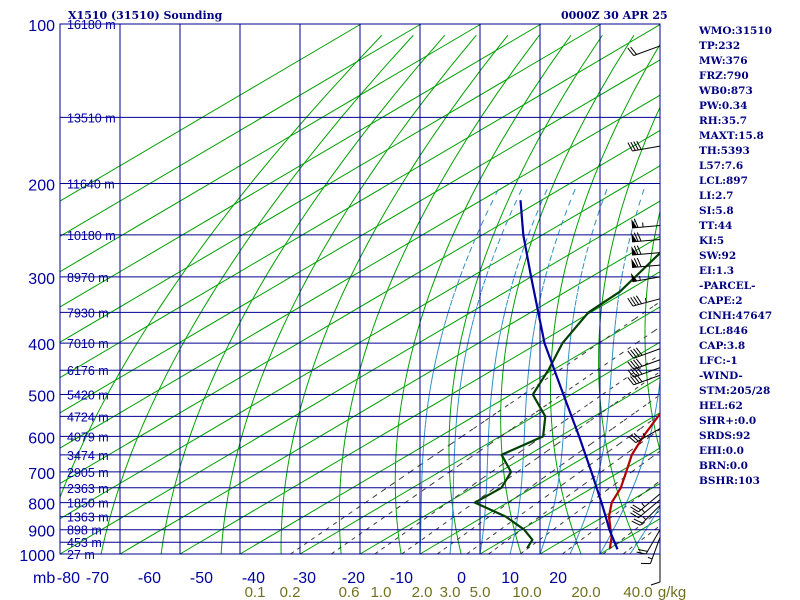  What do you see at coordinates (718, 361) in the screenshot?
I see `stat-line: LFC:-1` at bounding box center [718, 361].